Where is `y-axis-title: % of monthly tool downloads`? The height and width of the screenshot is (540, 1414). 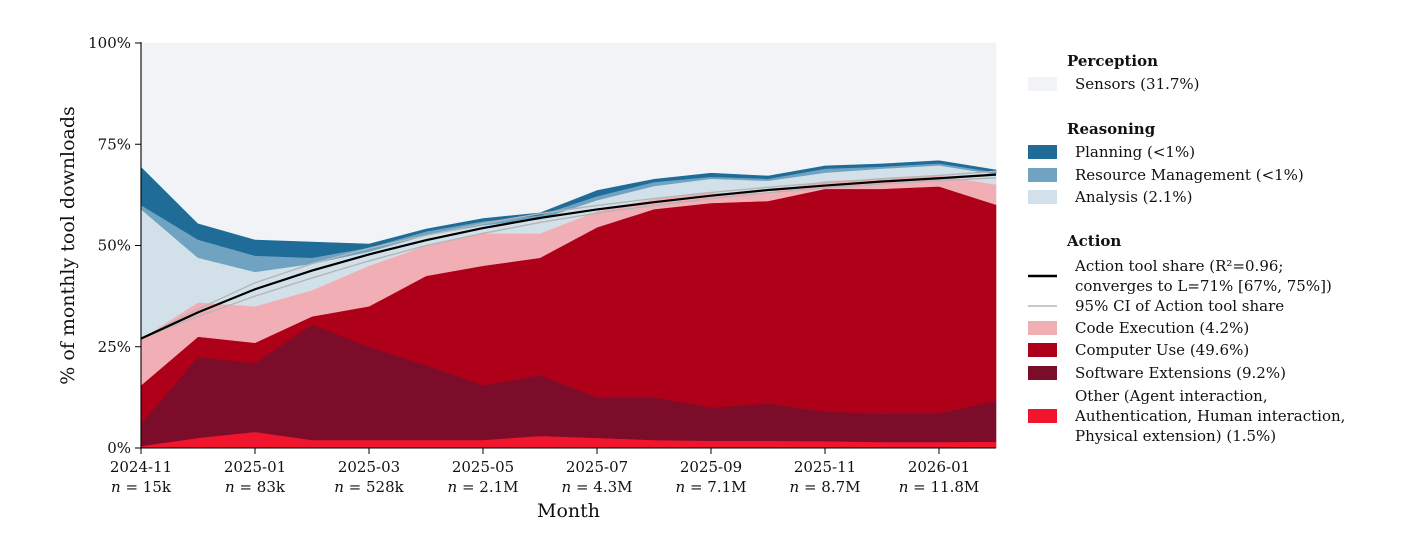 y-axis-title: % of monthly tool downloads is located at coordinates (68, 245).